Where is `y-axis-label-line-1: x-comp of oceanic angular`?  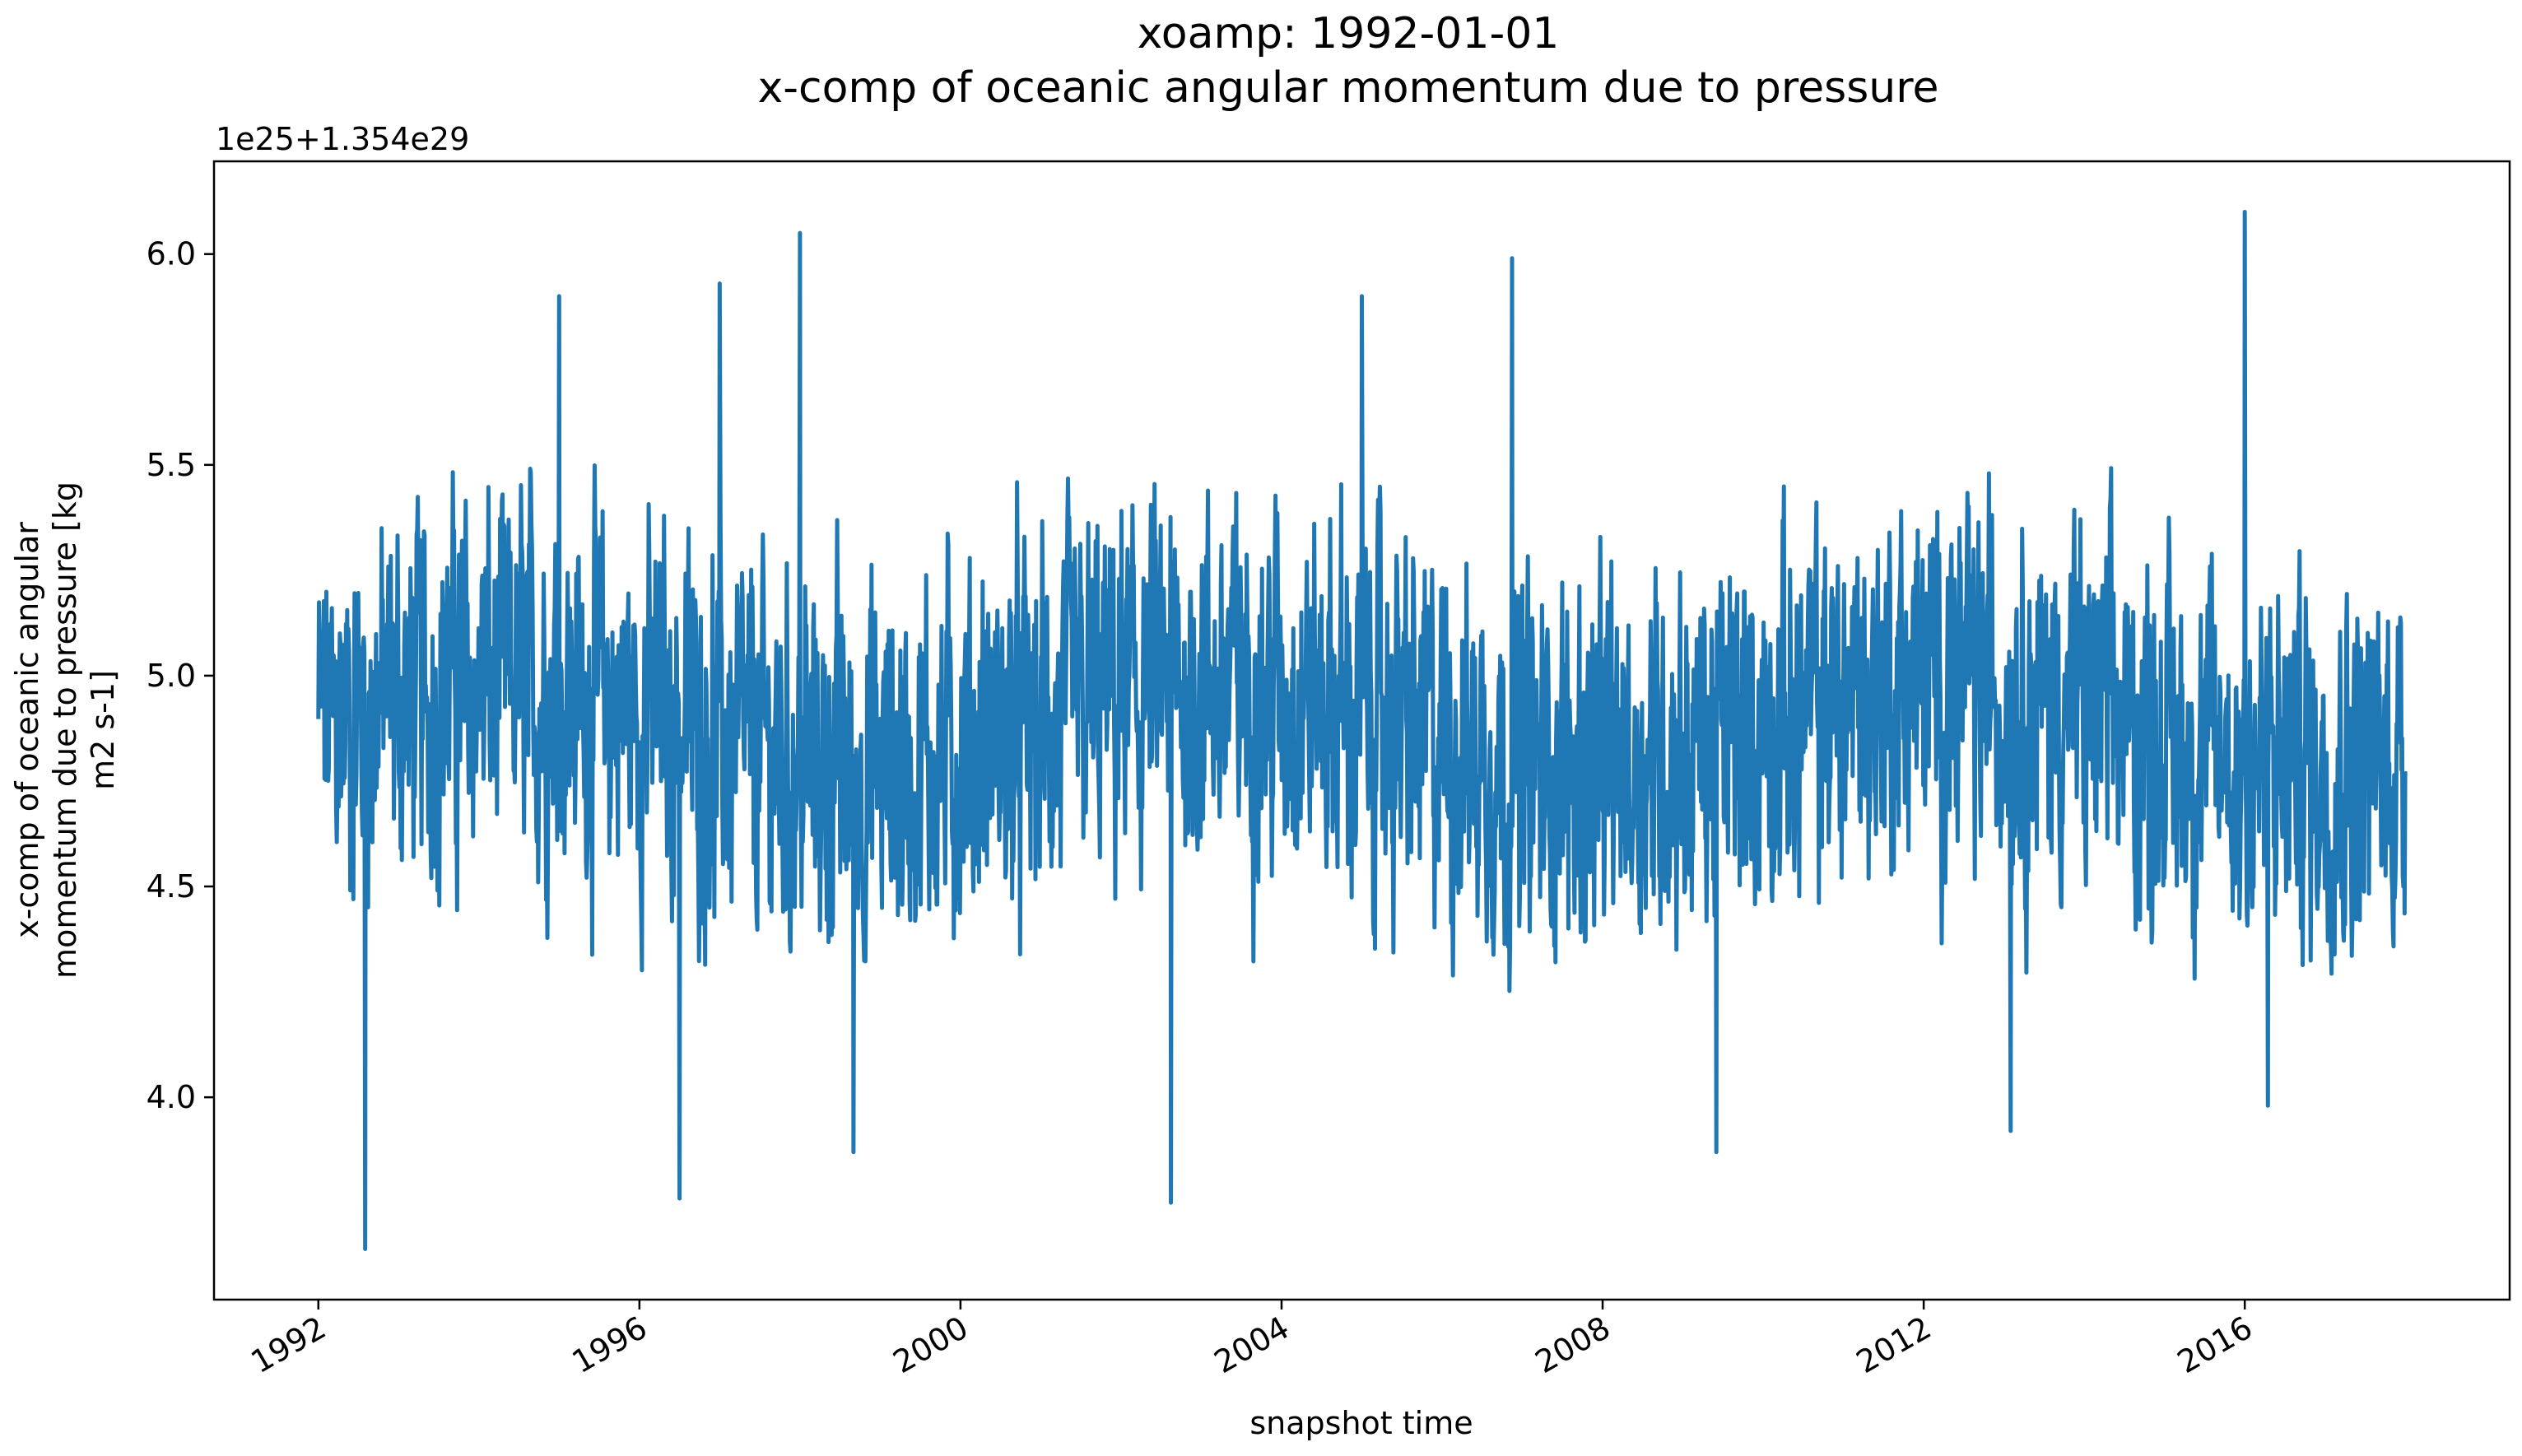
y-axis-label-line-1: x-comp of oceanic angular is located at coordinates (27, 730).